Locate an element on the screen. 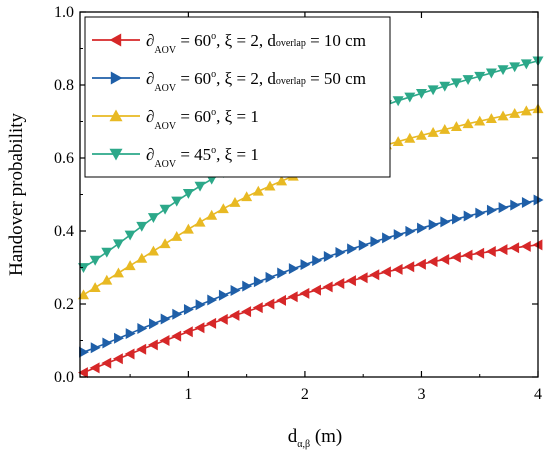 The image size is (550, 459). x-tick-label: 3 is located at coordinates (421, 394).